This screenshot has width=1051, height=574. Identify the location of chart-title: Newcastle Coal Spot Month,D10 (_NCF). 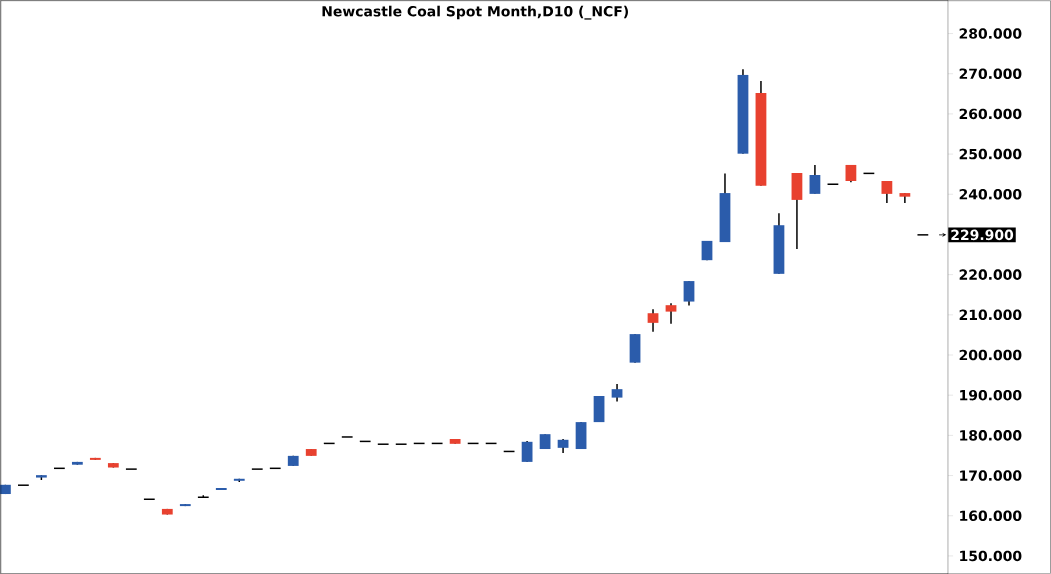
(475, 12).